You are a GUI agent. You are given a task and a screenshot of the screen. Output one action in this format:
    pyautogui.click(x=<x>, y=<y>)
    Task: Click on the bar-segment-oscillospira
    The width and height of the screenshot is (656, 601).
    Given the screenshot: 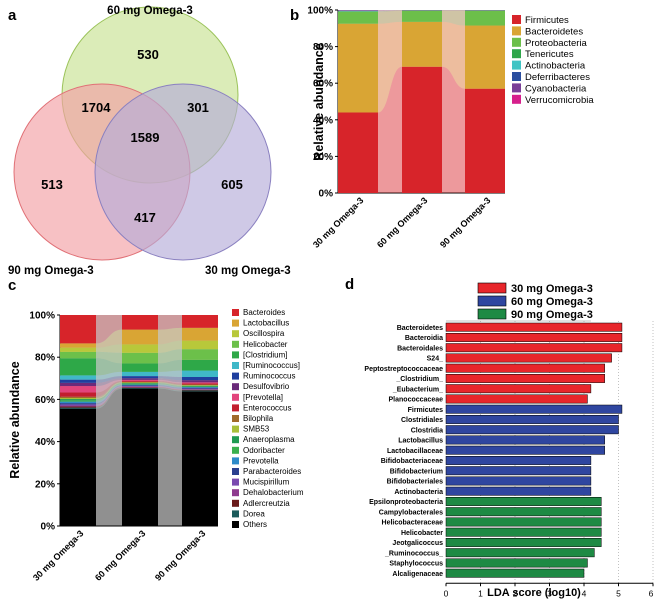 What is the action you would take?
    pyautogui.click(x=78, y=349)
    